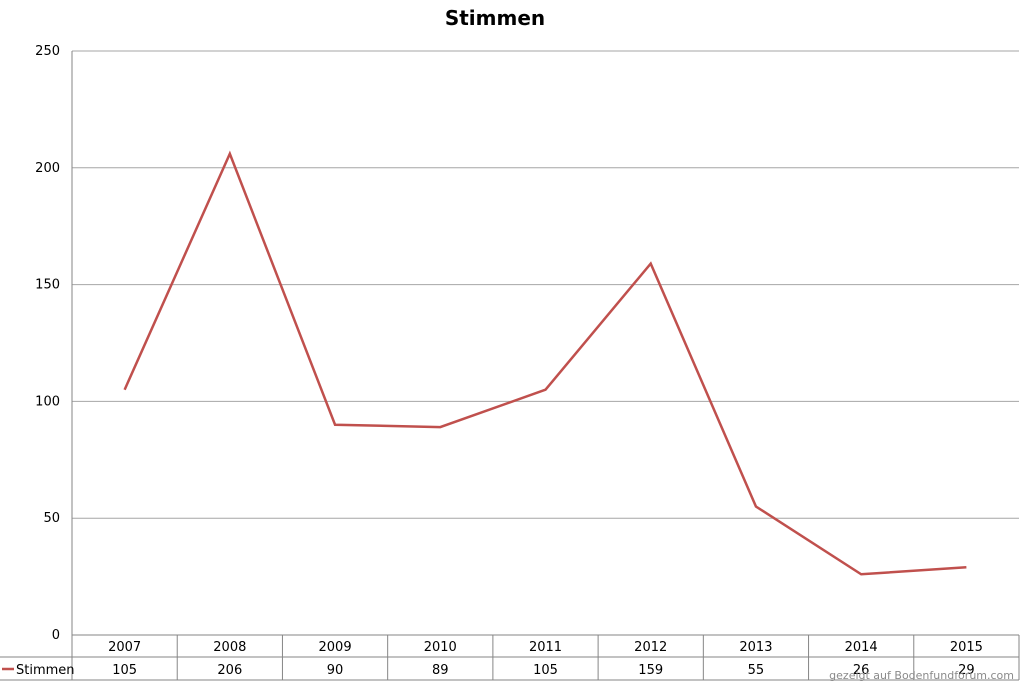 This screenshot has width=1024, height=689. Describe the element at coordinates (495, 18) in the screenshot. I see `chart-title: Stimmen` at that location.